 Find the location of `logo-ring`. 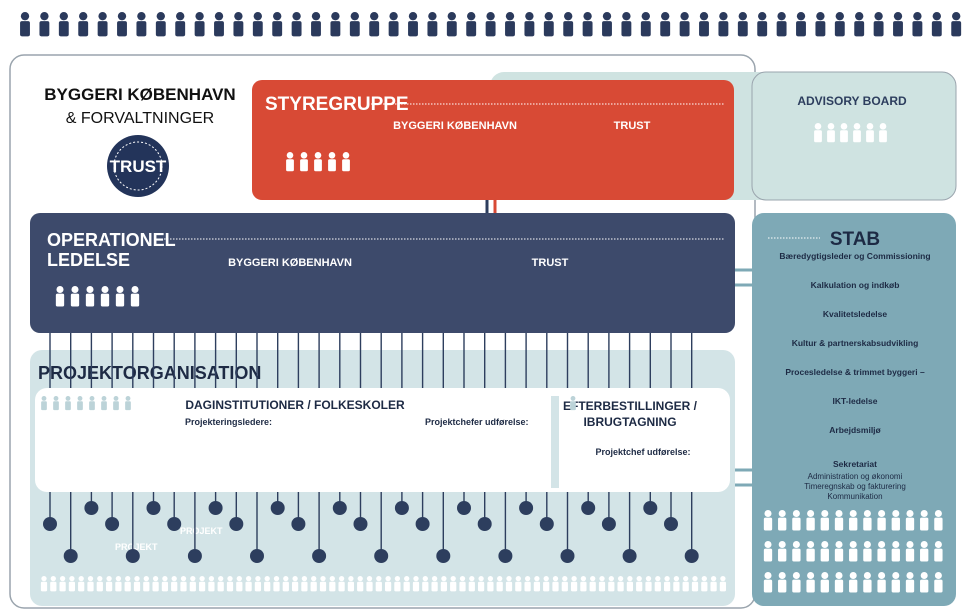

logo-ring is located at coordinates (138, 166).